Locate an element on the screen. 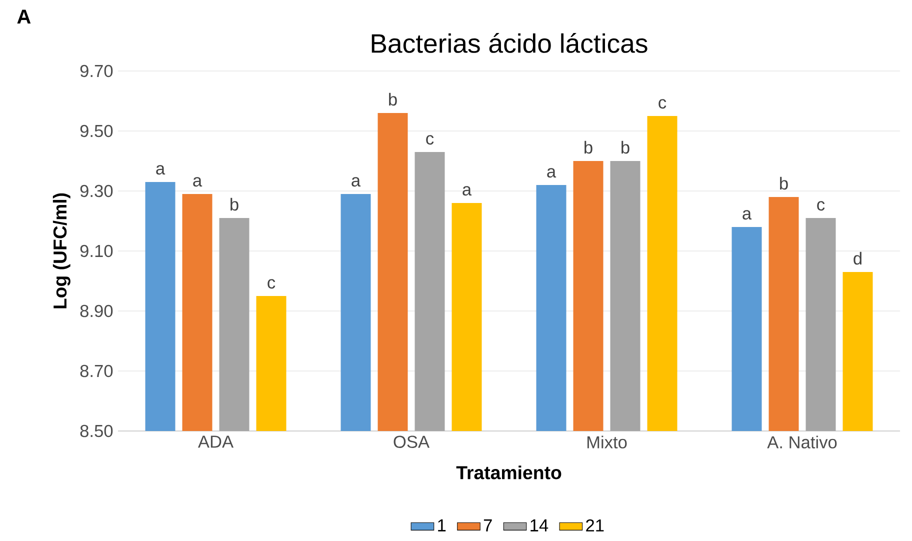  x-tick-label: OSA is located at coordinates (412, 442).